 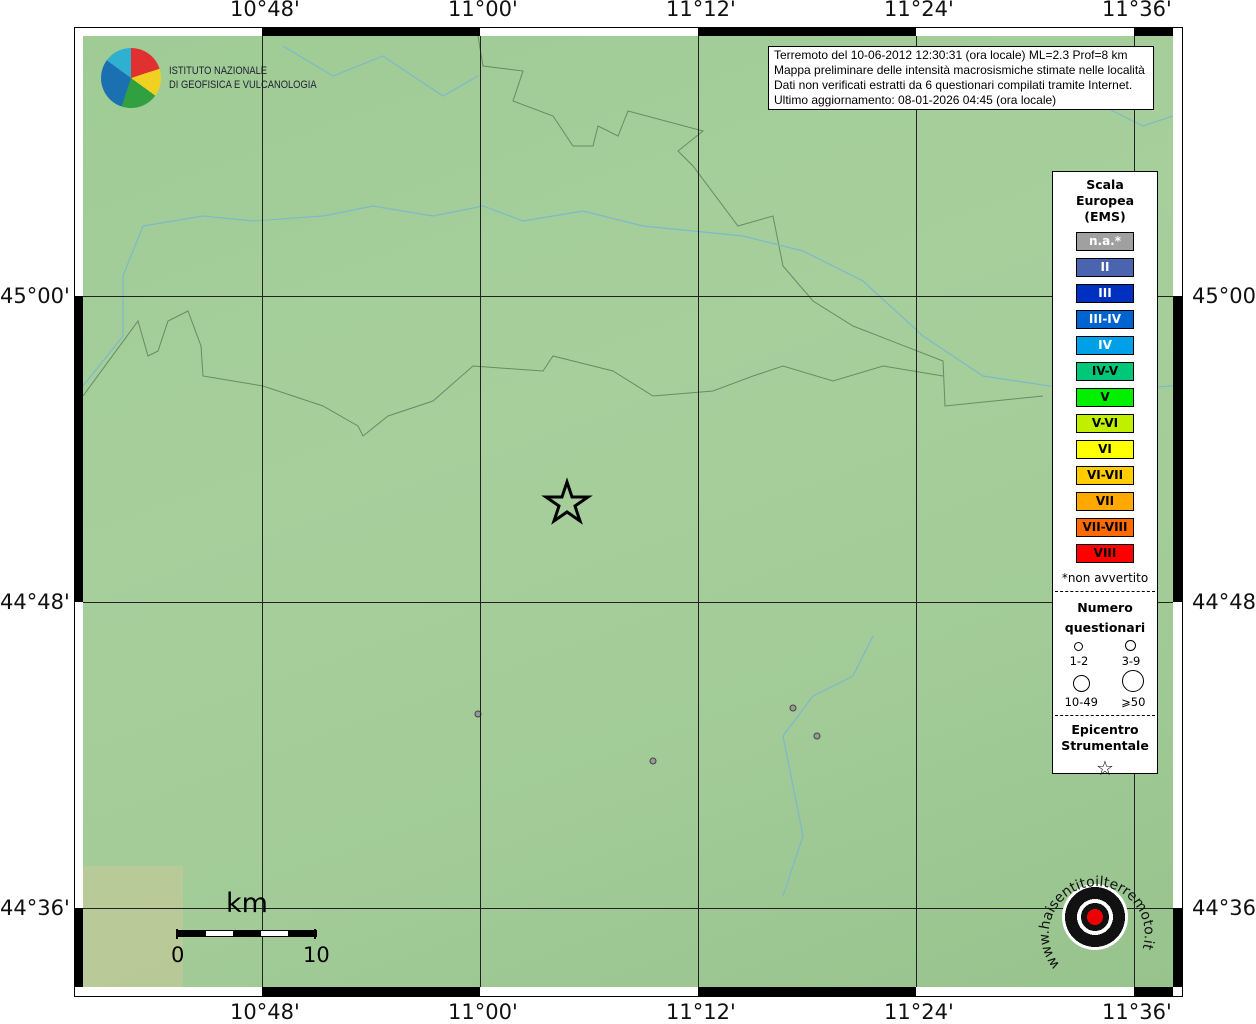 What do you see at coordinates (1105, 578) in the screenshot?
I see `legend-note: *non avvertito` at bounding box center [1105, 578].